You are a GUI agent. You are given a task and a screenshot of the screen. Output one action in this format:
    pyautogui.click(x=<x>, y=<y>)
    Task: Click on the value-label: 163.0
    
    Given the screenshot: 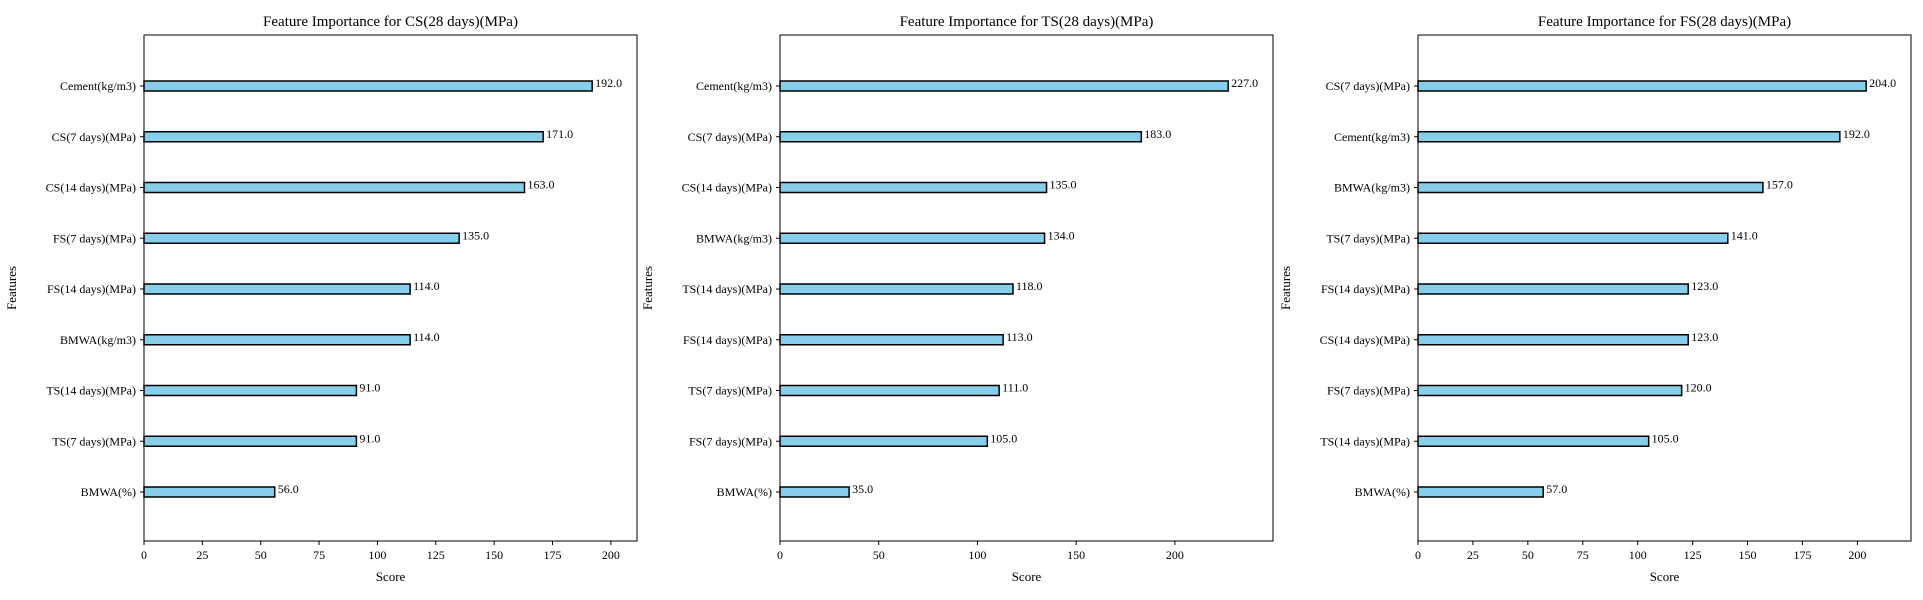 What is the action you would take?
    pyautogui.click(x=540, y=185)
    